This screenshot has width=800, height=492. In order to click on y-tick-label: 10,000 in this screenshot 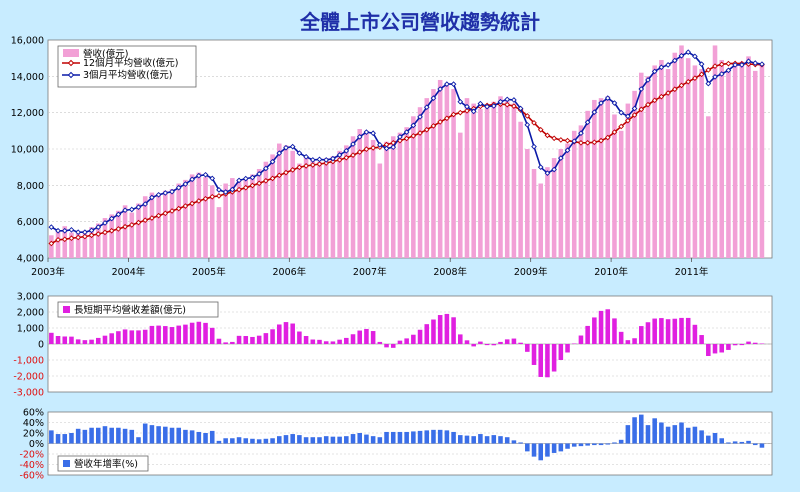, I will do `click(27, 150)`.